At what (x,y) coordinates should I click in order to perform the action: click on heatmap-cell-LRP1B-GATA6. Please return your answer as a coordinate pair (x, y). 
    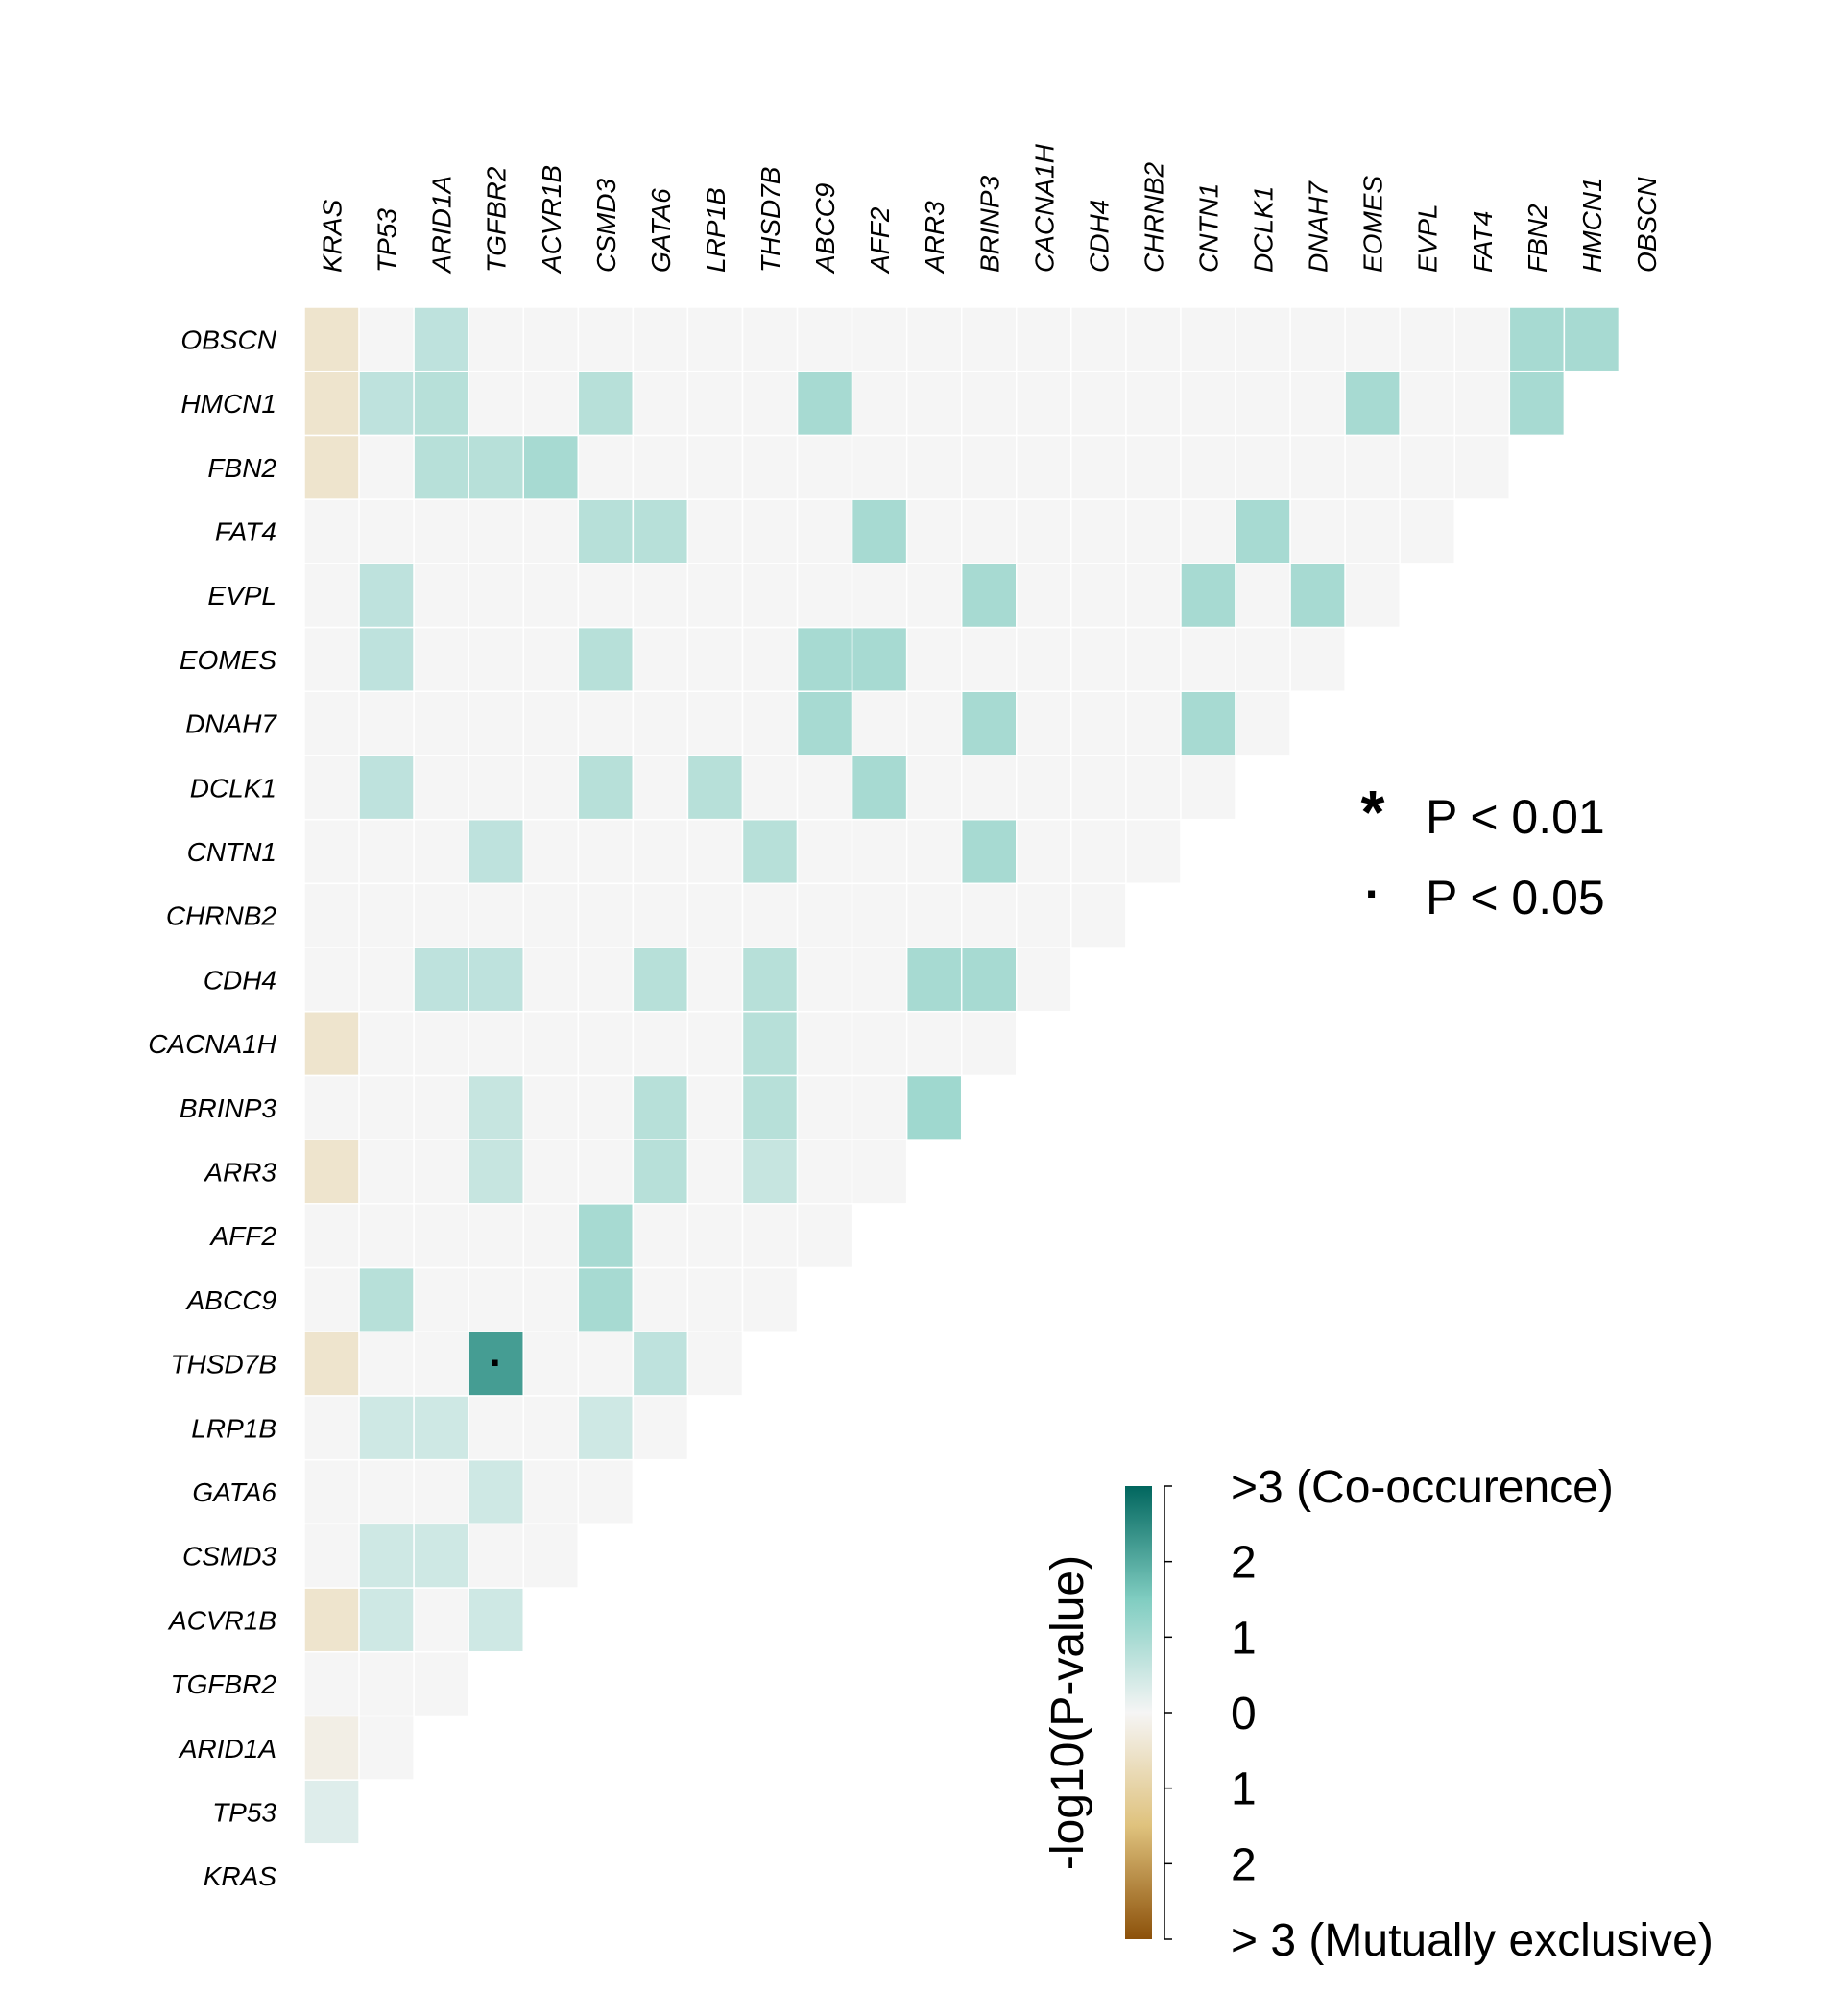
    Looking at the image, I should click on (660, 1428).